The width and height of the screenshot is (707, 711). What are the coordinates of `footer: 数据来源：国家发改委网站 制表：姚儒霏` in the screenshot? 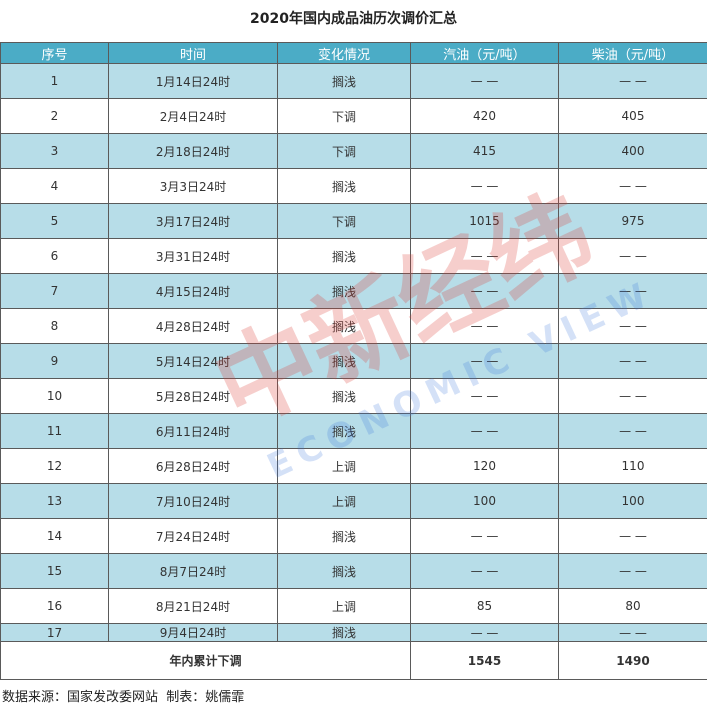 It's located at (123, 697).